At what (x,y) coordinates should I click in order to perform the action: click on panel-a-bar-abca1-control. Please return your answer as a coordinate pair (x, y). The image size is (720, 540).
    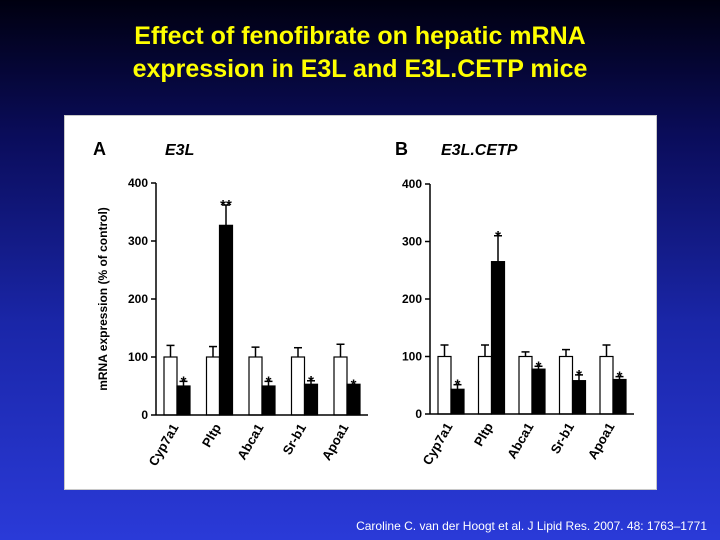
    Looking at the image, I should click on (255, 386).